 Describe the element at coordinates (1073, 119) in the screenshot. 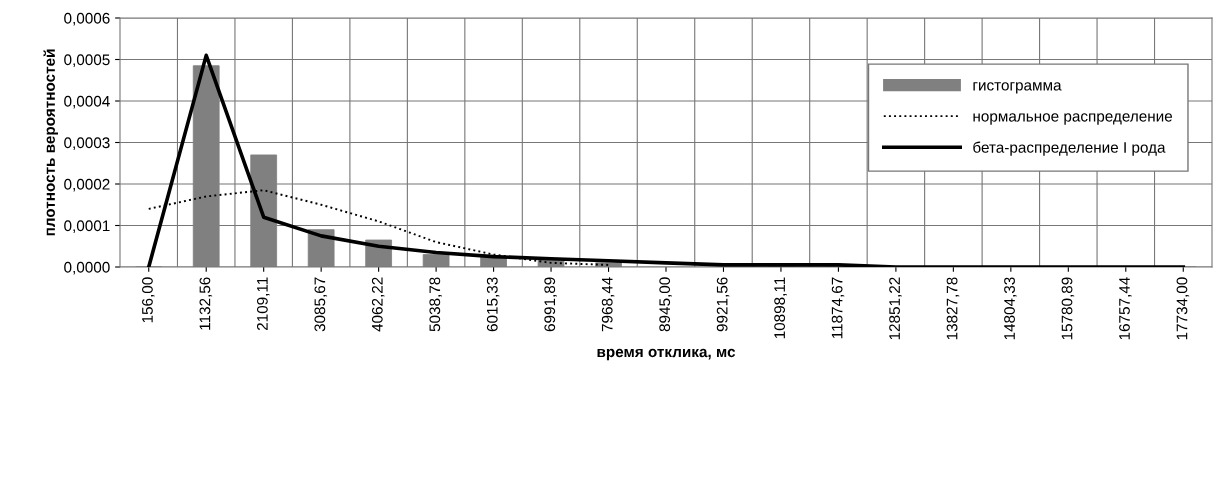

I see `legend-label: нормальное распределение` at that location.